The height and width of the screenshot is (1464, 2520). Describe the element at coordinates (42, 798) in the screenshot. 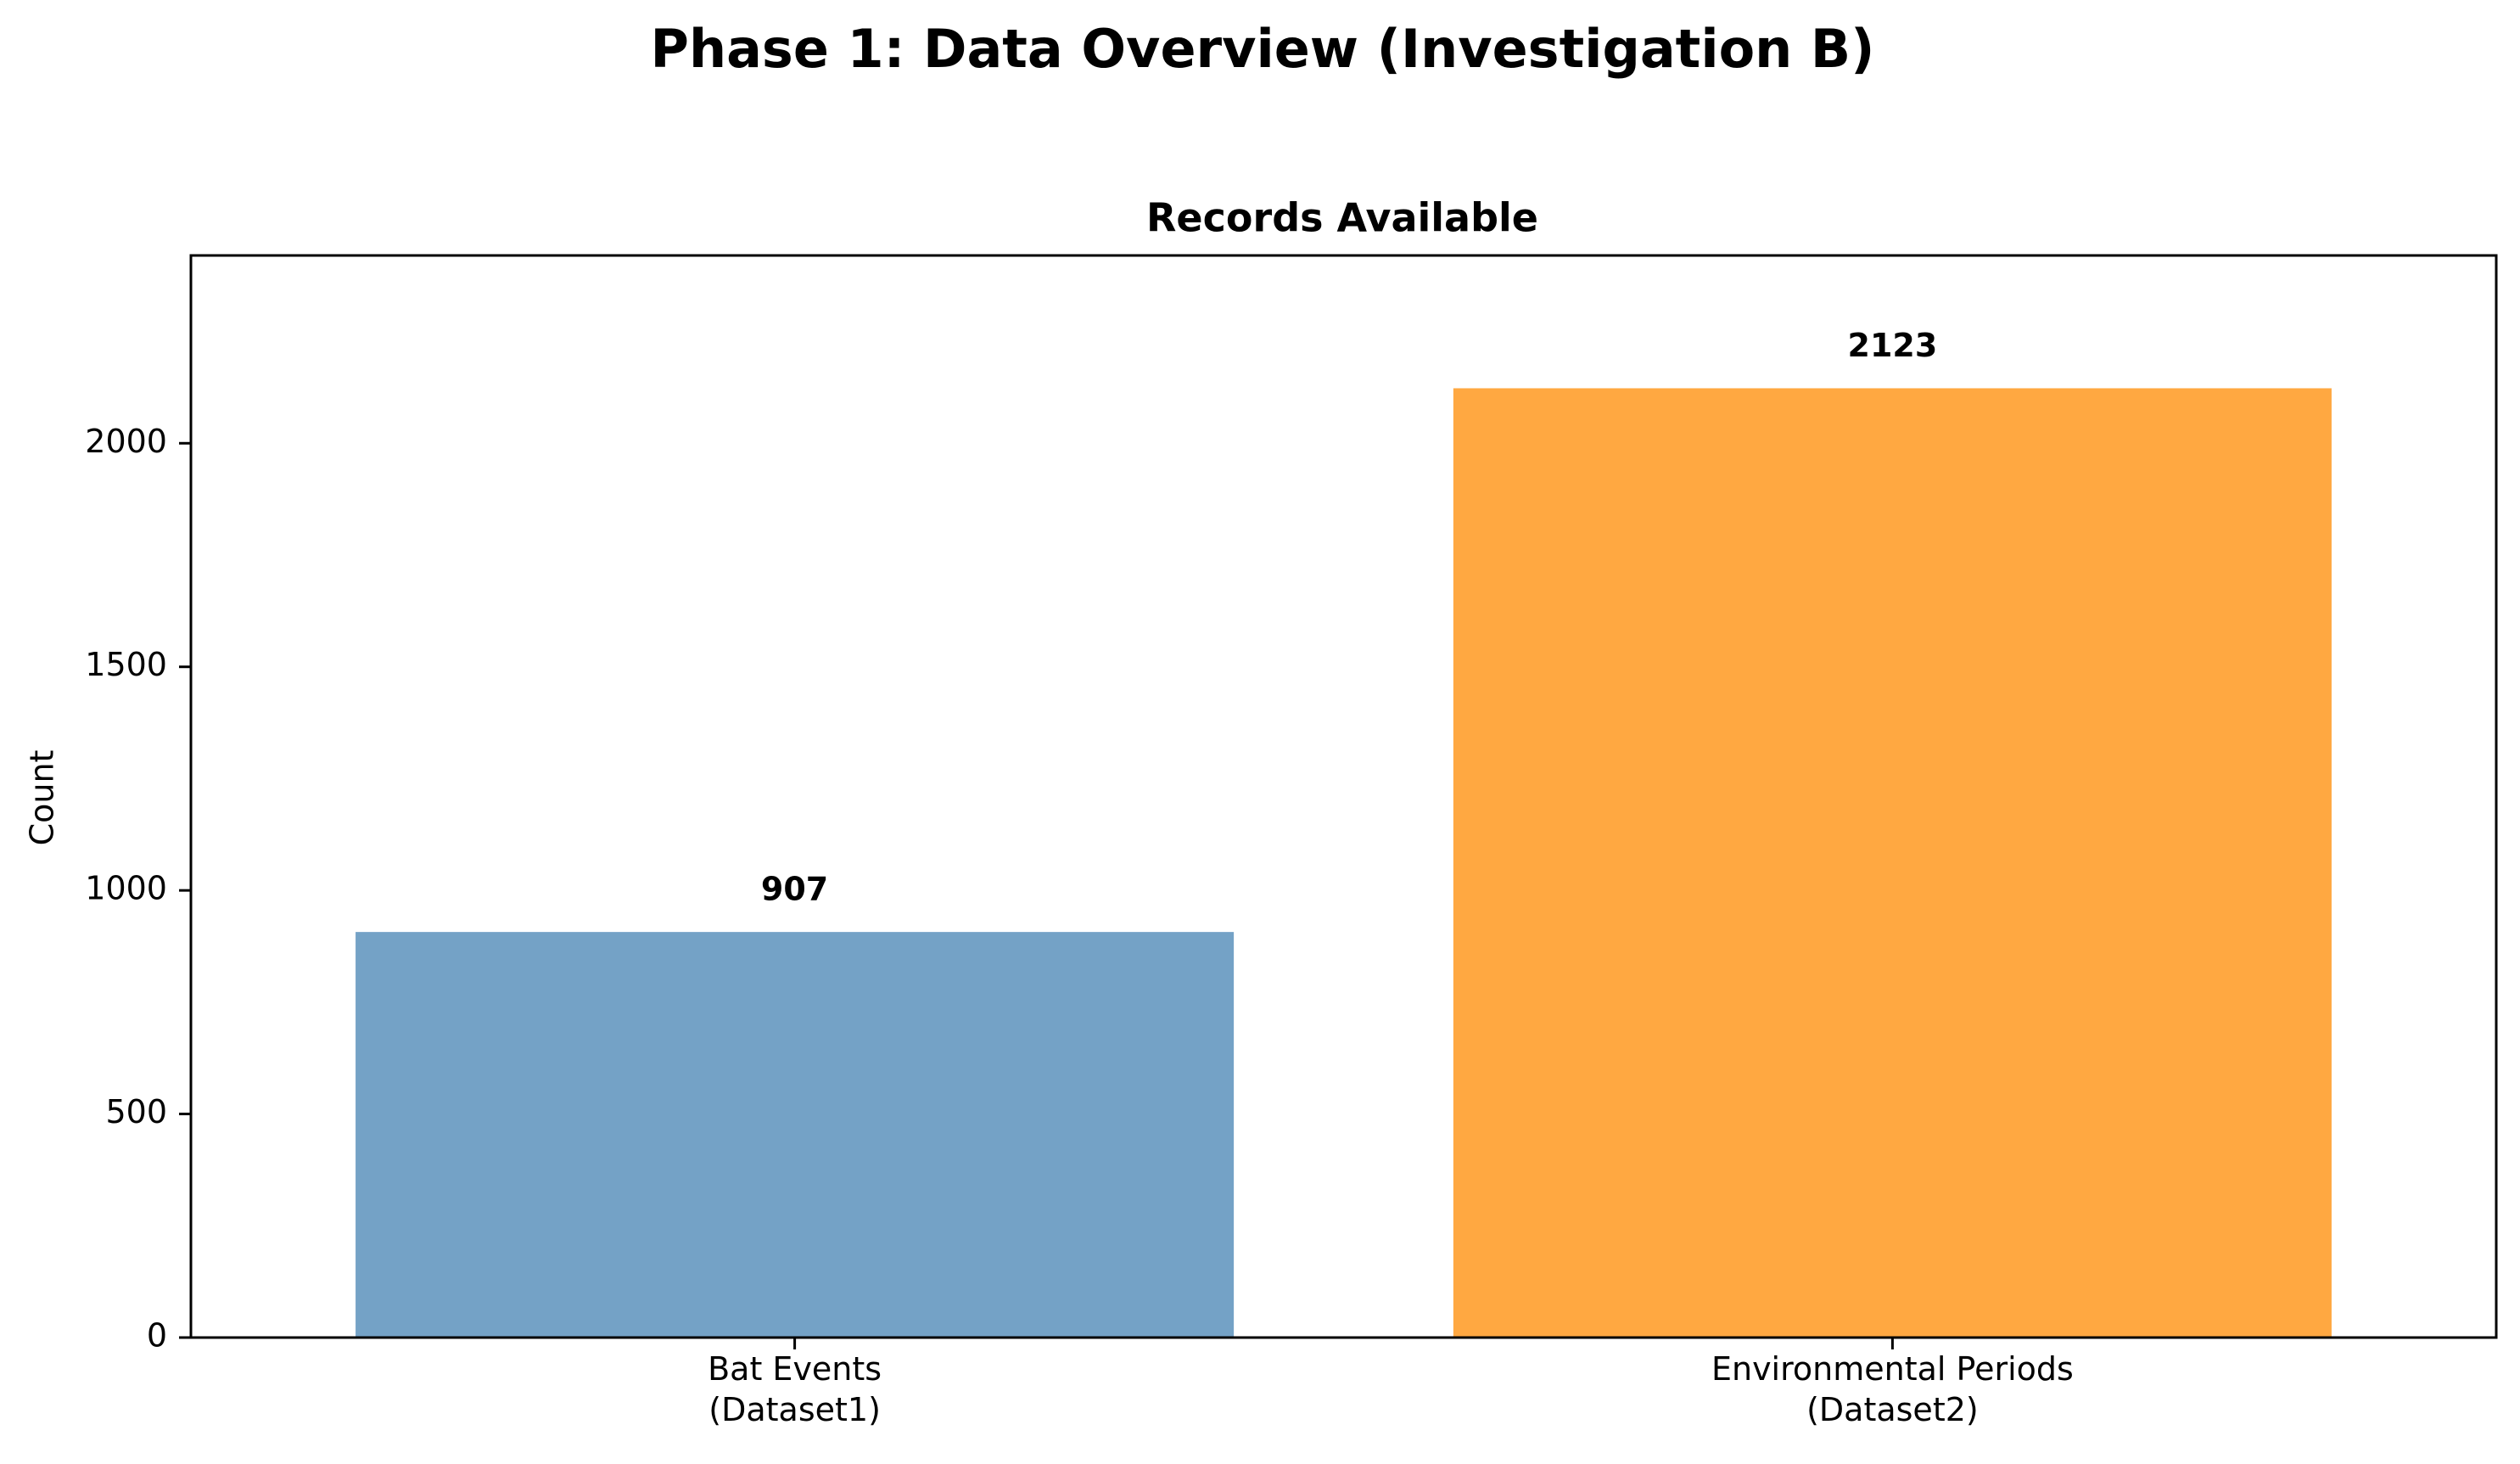

I see `y-axis-label: Count` at that location.